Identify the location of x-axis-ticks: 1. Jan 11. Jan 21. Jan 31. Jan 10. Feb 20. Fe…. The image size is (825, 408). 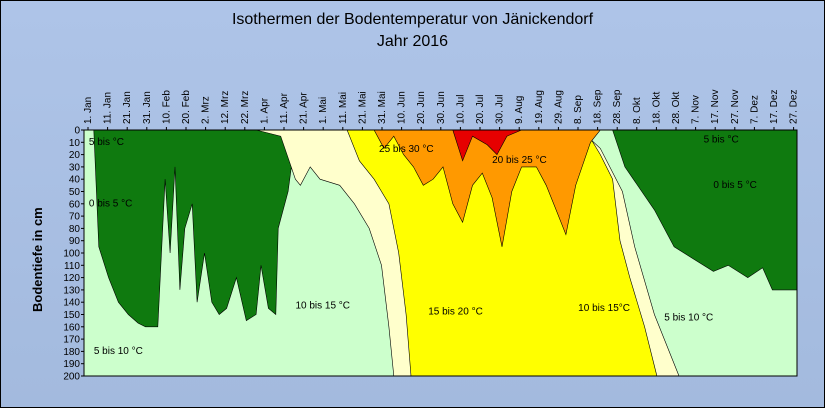
(441, 109).